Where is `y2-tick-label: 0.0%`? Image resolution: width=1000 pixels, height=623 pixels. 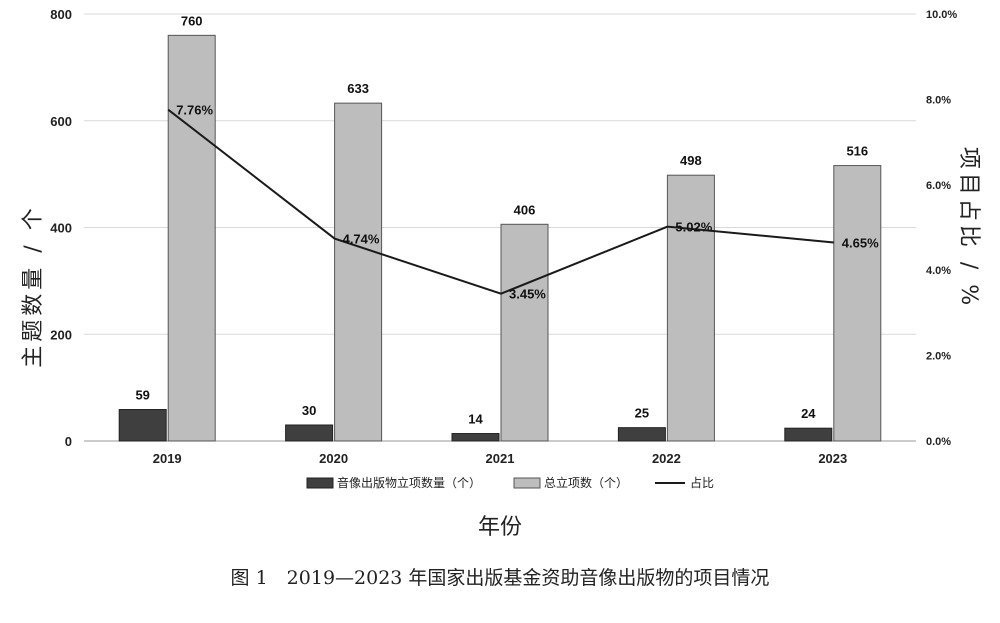
y2-tick-label: 0.0% is located at coordinates (938, 442).